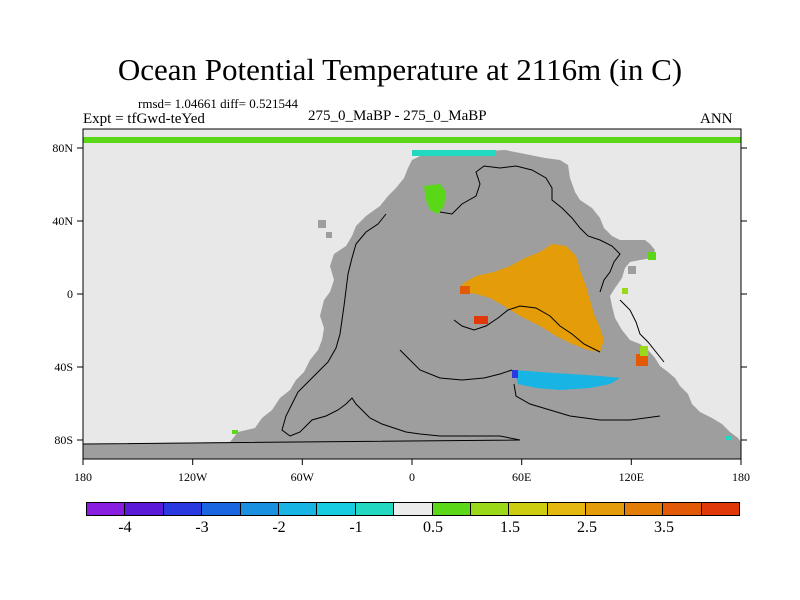 Image resolution: width=800 pixels, height=600 pixels. I want to click on colorbar-label: -3, so click(202, 527).